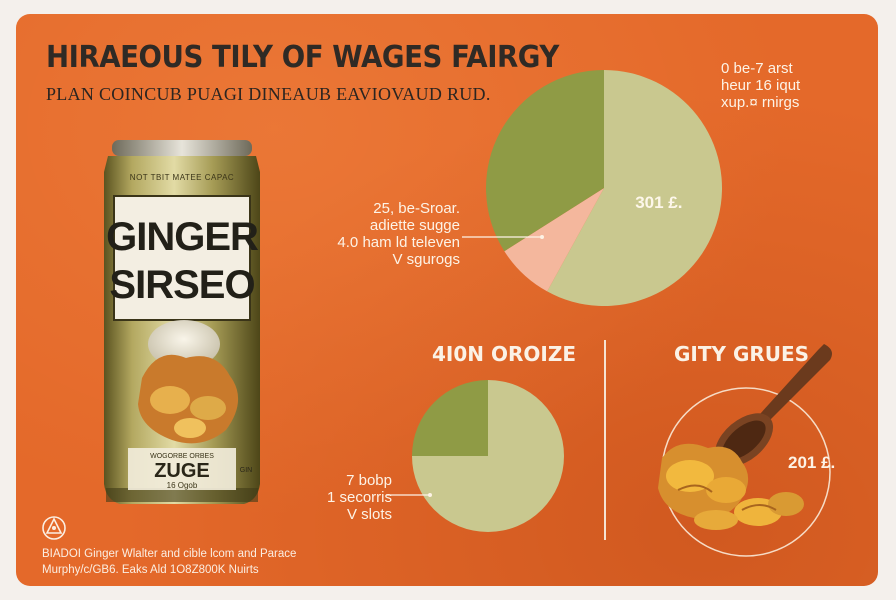 This screenshot has width=896, height=600. What do you see at coordinates (426, 259) in the screenshot?
I see `pie1-annotation-left-line: V sgurogs` at bounding box center [426, 259].